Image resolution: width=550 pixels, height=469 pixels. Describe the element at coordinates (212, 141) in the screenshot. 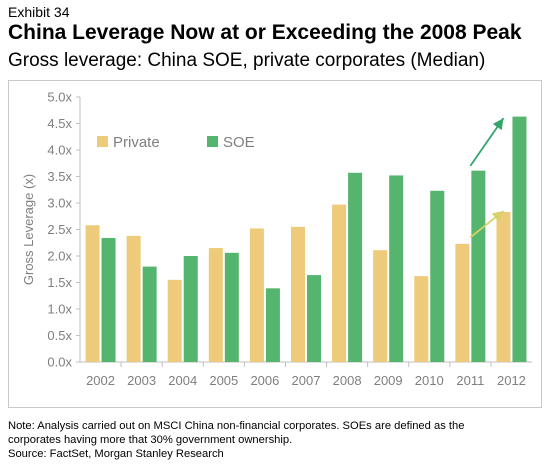

I see `legend-swatch-soe` at that location.